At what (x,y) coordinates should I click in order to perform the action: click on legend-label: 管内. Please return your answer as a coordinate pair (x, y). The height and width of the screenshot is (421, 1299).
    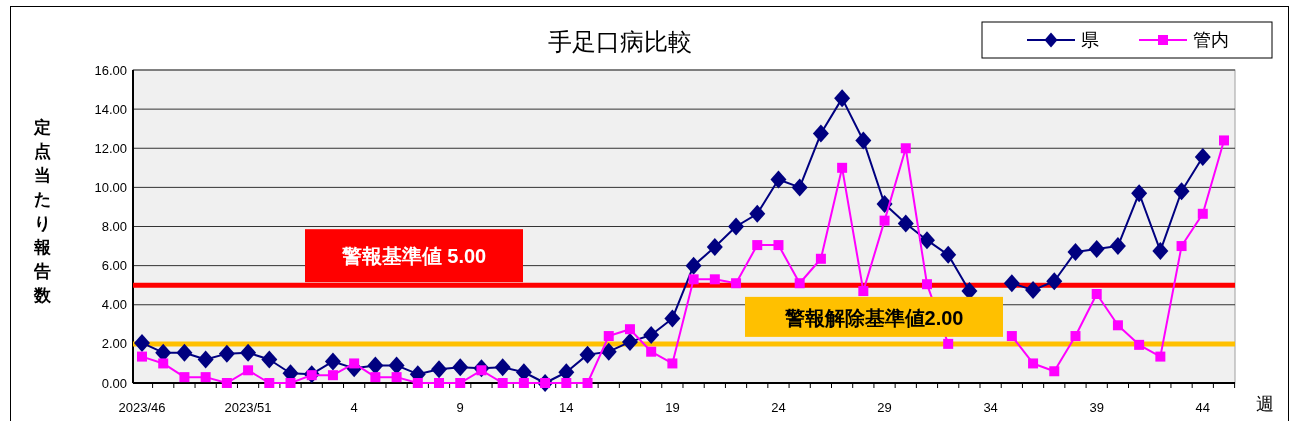
    Looking at the image, I should click on (1211, 40).